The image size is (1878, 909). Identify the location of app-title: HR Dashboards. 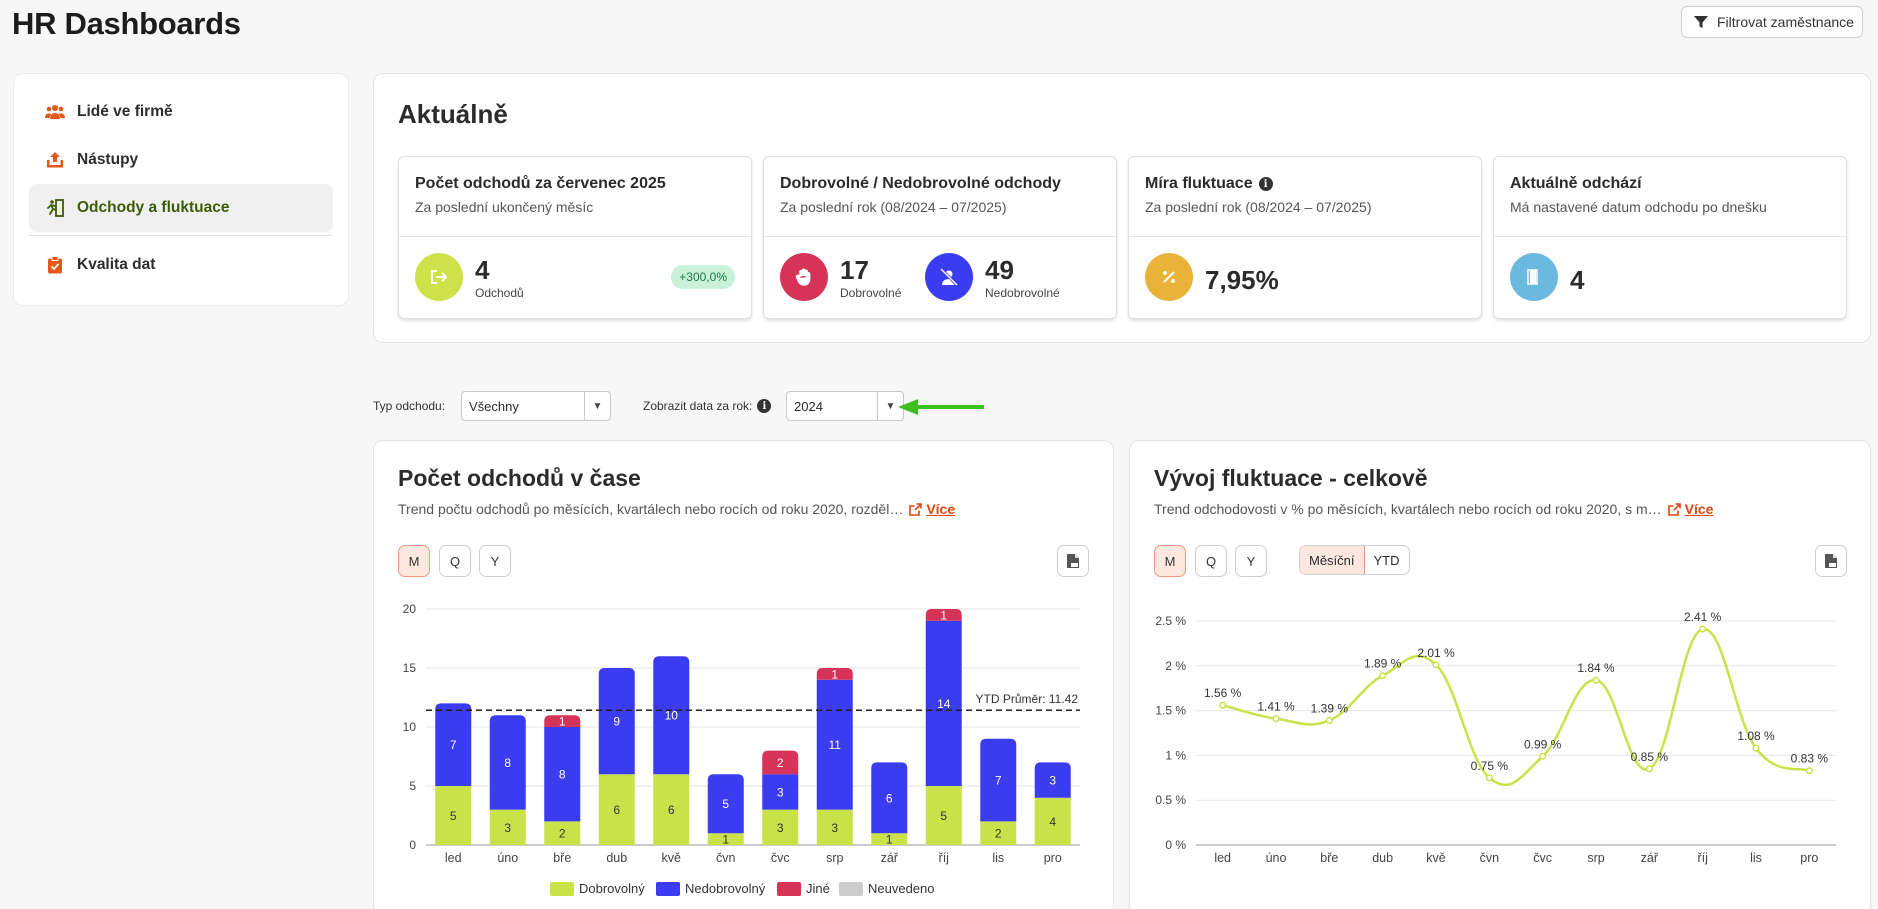
(126, 23).